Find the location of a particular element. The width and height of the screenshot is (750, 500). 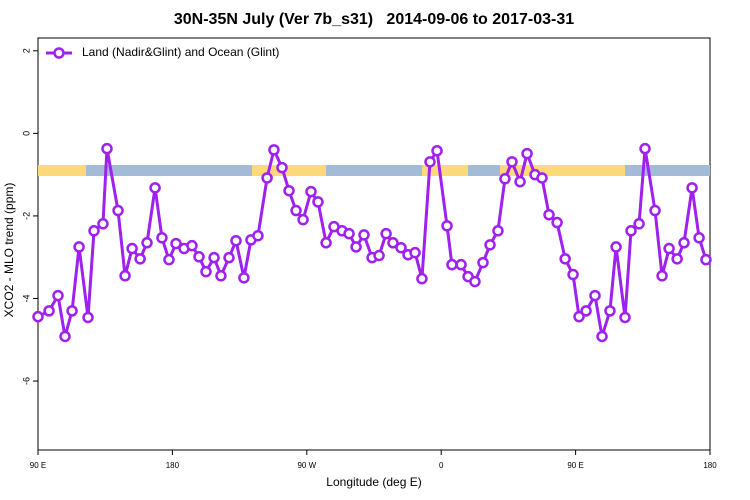

y-tick-label: -6 is located at coordinates (26, 381).